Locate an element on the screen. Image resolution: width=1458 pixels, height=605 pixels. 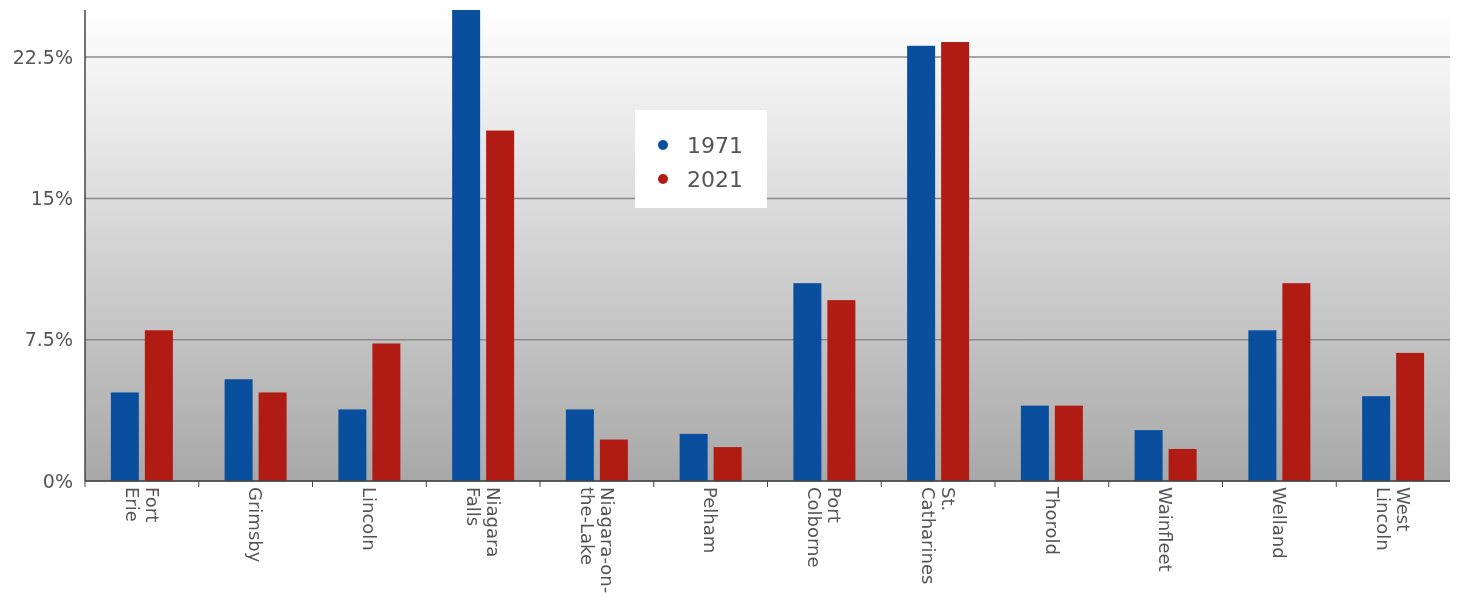
legend-label: 1971 is located at coordinates (715, 145).